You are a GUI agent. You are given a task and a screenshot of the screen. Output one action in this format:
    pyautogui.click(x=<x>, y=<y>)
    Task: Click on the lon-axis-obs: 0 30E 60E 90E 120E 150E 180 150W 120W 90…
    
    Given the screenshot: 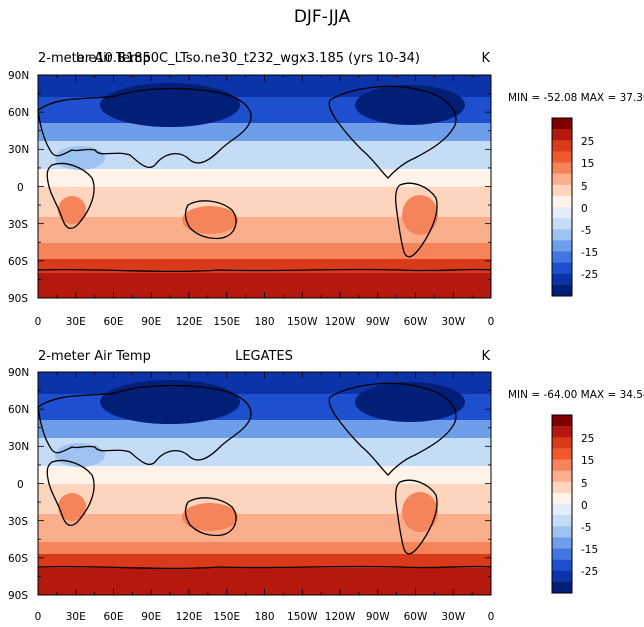 What is the action you would take?
    pyautogui.click(x=265, y=617)
    